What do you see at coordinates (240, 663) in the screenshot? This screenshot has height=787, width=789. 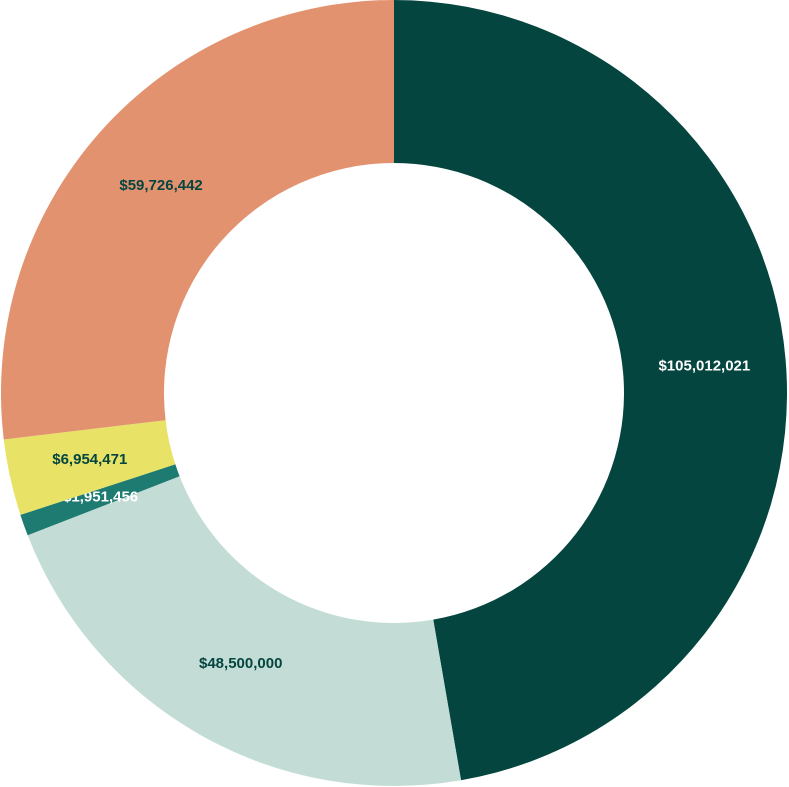 I see `value-label: $48,500,000` at bounding box center [240, 663].